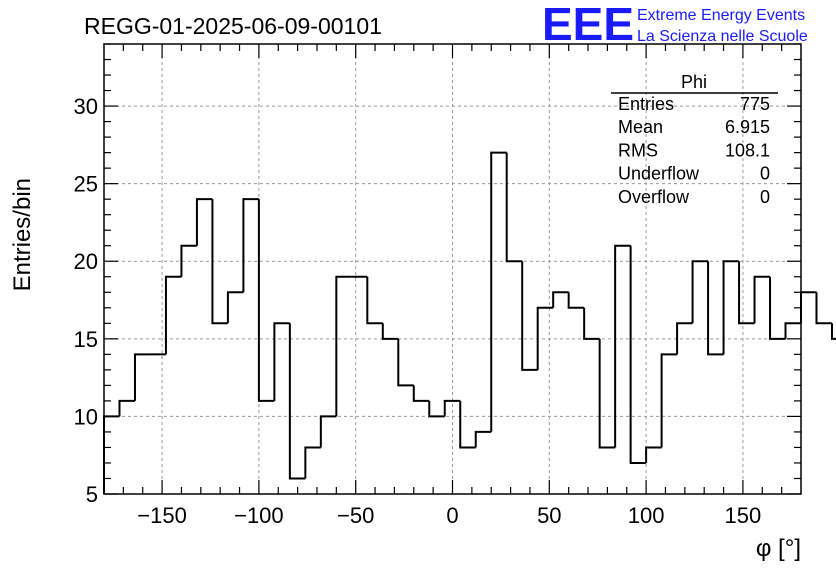 The width and height of the screenshot is (836, 572). What do you see at coordinates (743, 515) in the screenshot?
I see `x-tick-label: 150` at bounding box center [743, 515].